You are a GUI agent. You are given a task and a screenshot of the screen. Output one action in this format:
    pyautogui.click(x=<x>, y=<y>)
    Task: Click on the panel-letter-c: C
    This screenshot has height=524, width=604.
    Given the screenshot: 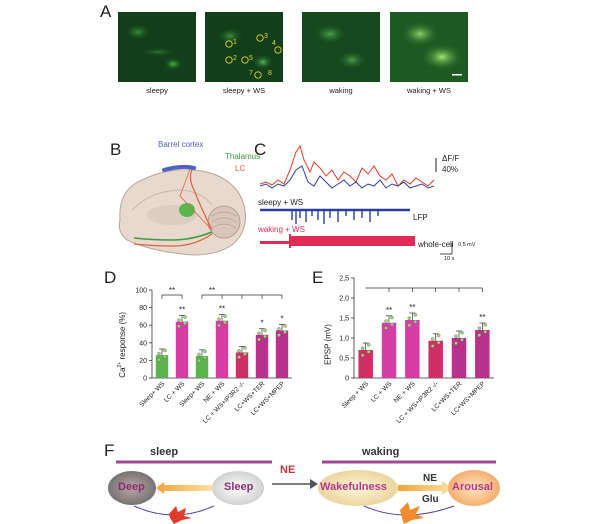 What is the action you would take?
    pyautogui.click(x=260, y=149)
    